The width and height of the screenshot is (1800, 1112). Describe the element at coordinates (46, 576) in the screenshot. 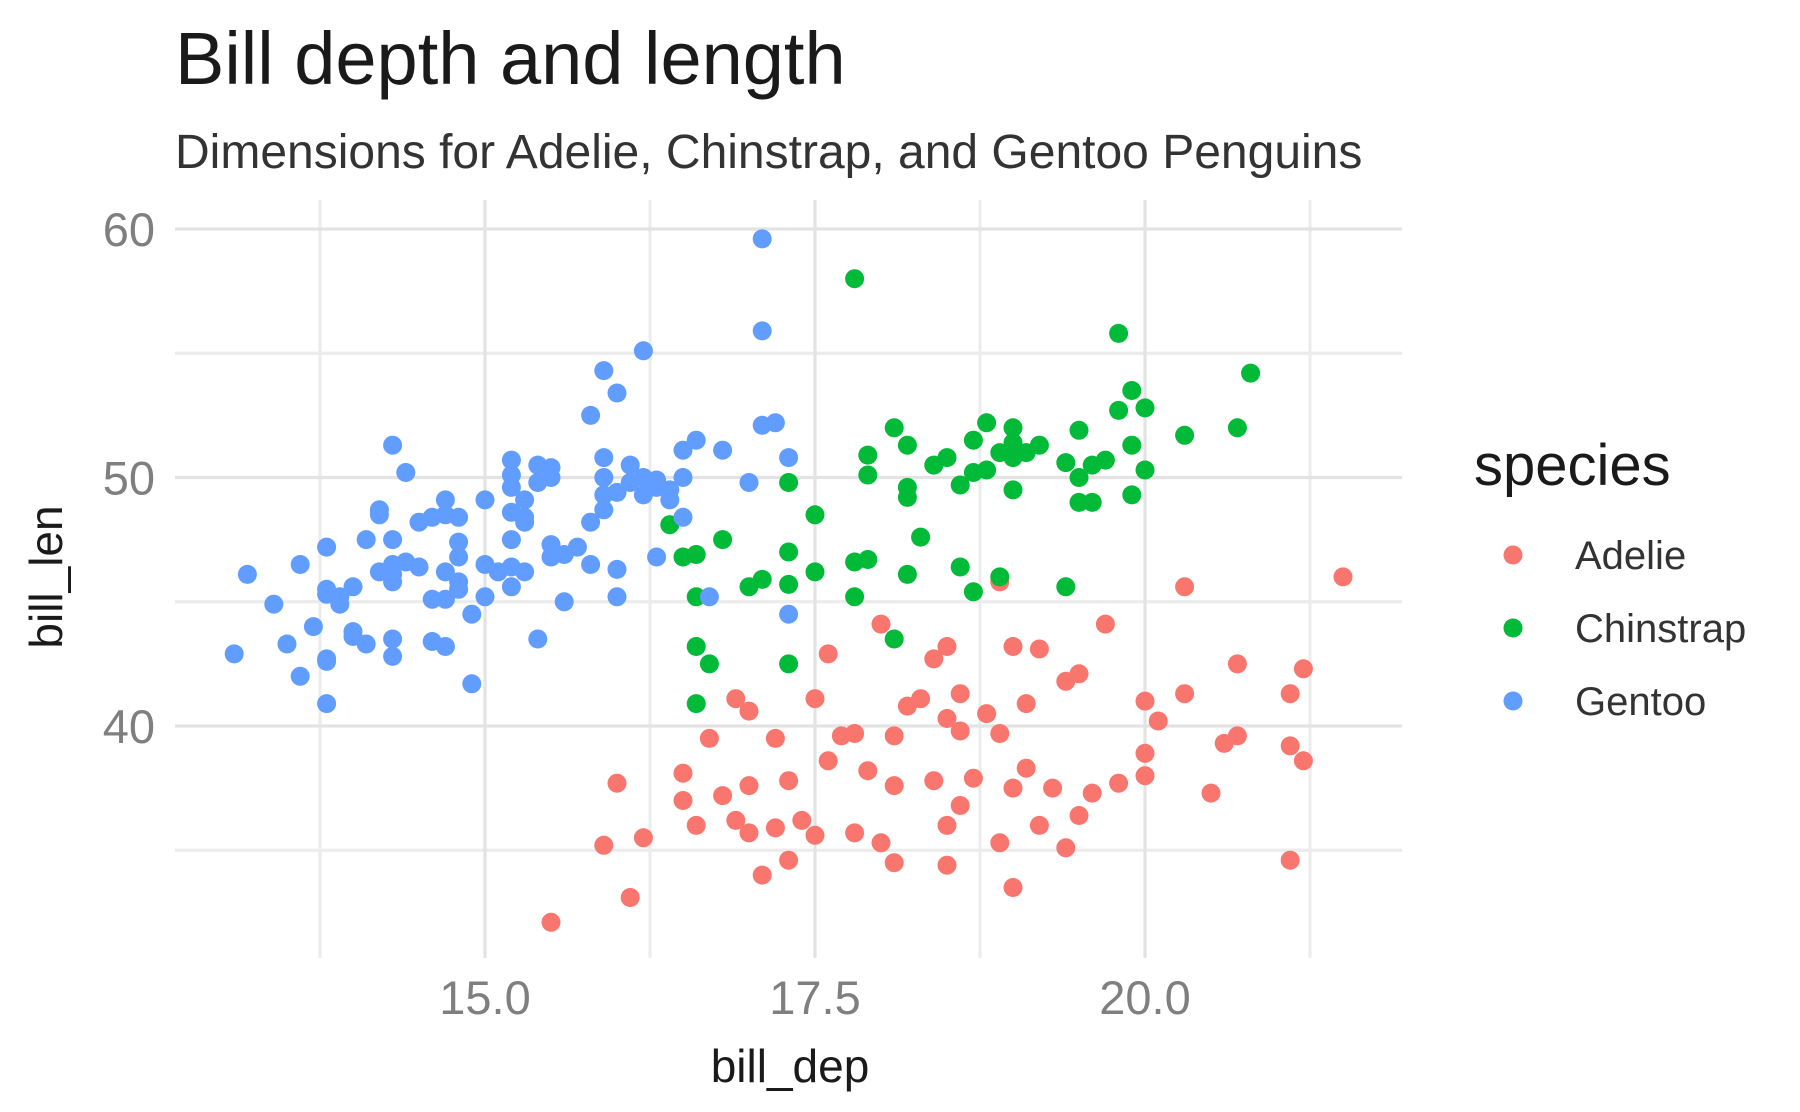

I see `y-axis-title: bill_len` at that location.